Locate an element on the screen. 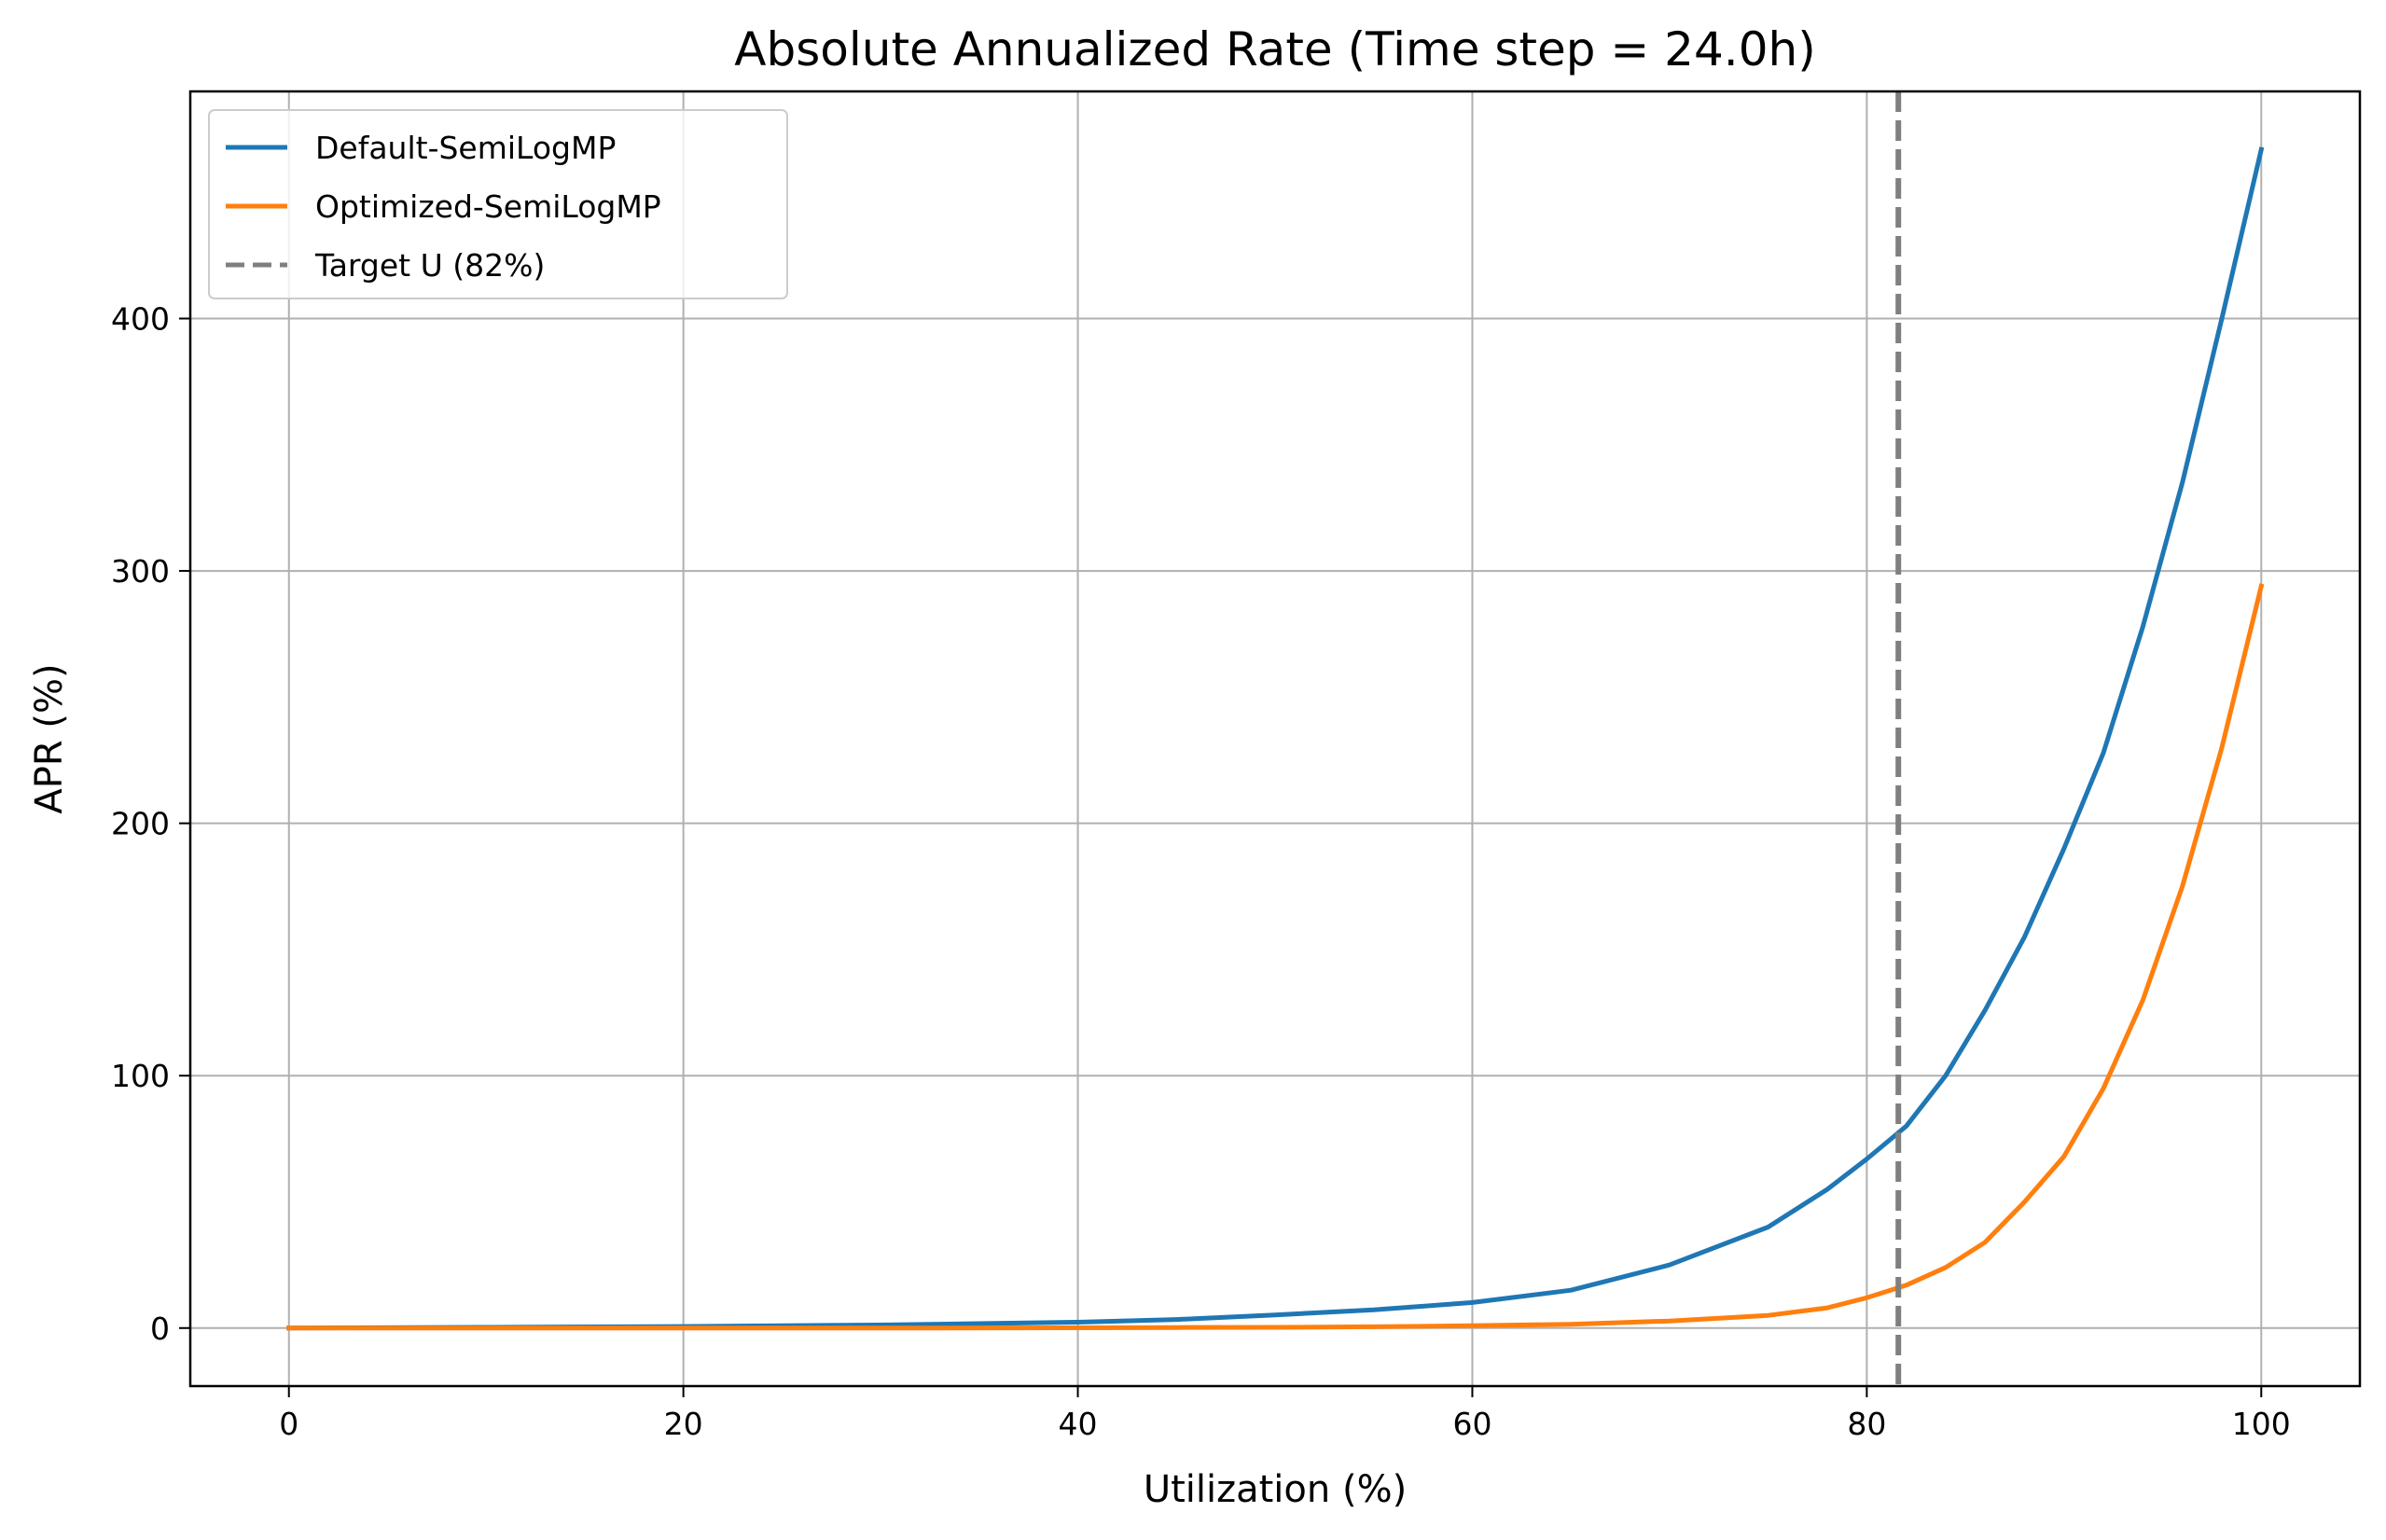 Image resolution: width=2386 pixels, height=1540 pixels. y-tick-label: 300 is located at coordinates (140, 571).